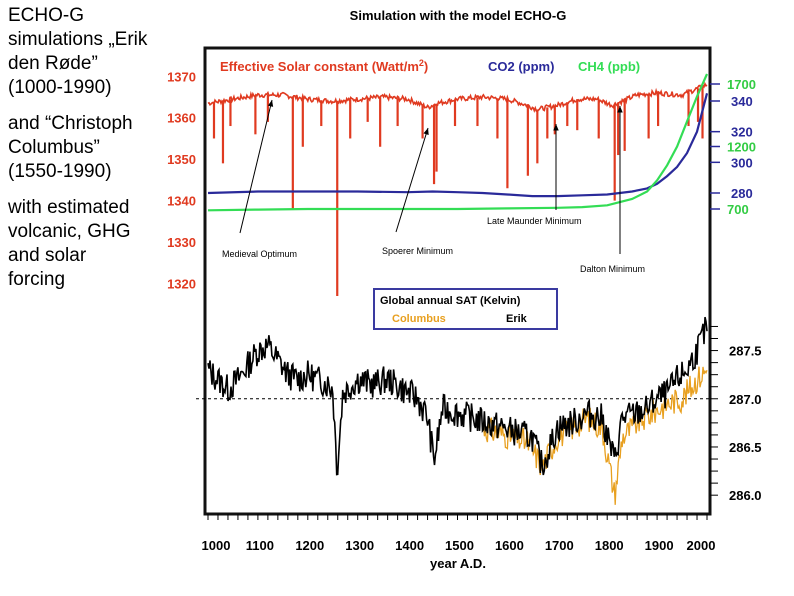  I want to click on co2-tick-2: 300, so click(742, 162).